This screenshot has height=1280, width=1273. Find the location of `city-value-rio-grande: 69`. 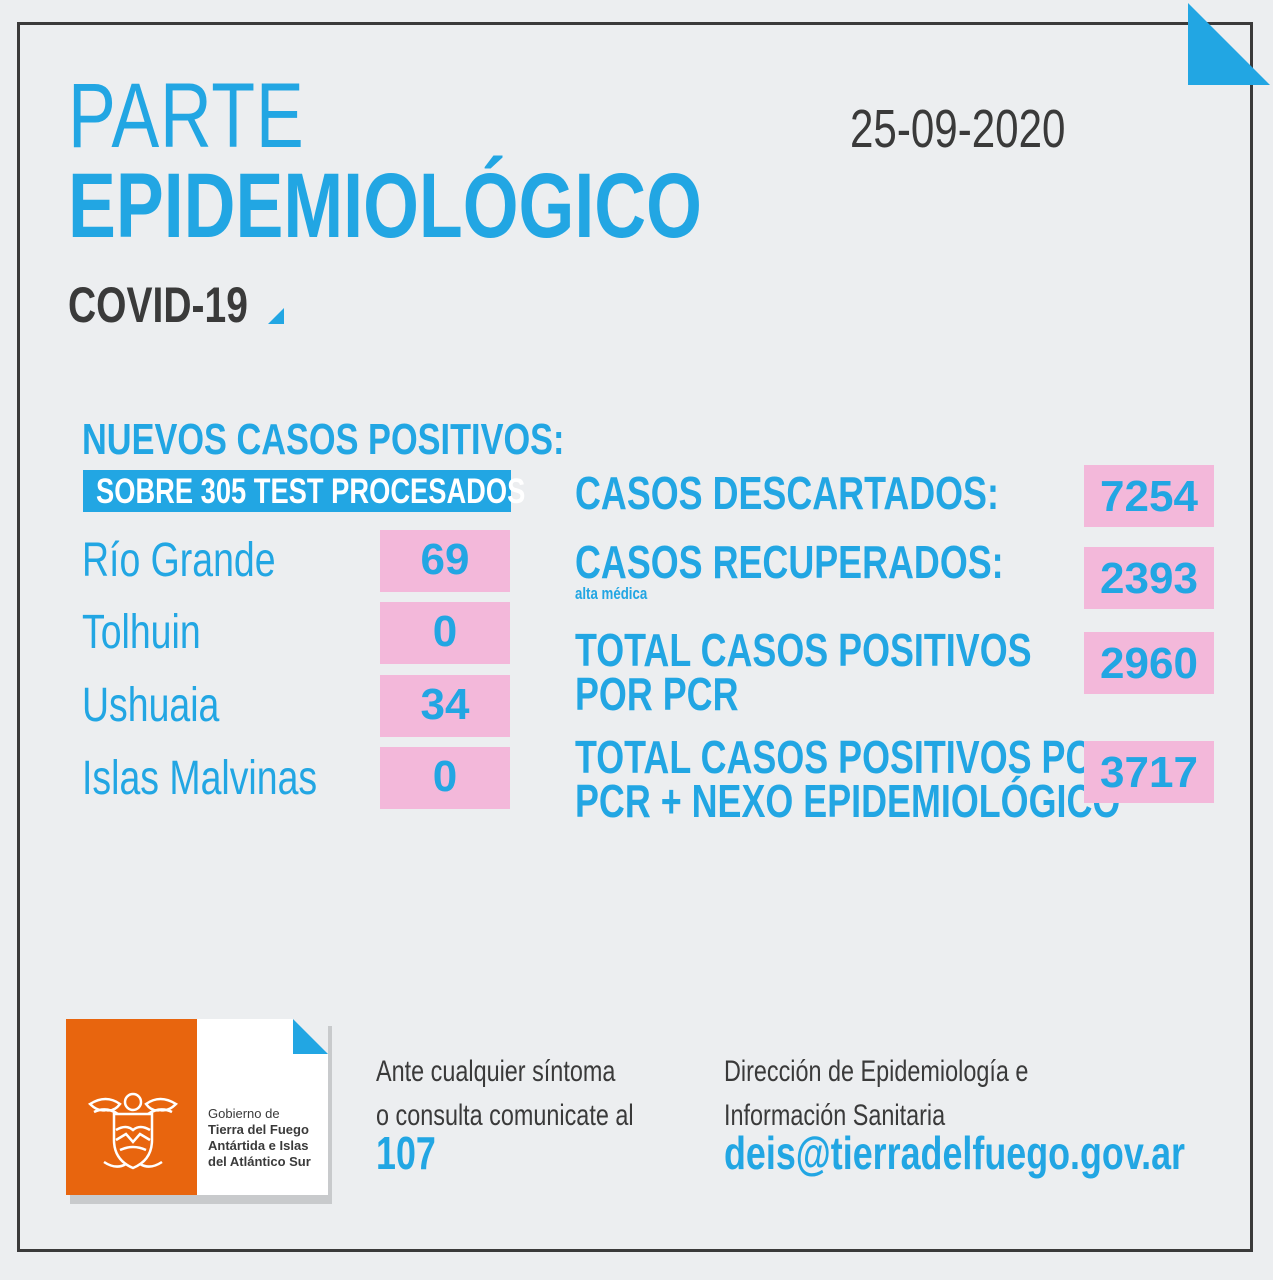

city-value-rio-grande: 69 is located at coordinates (445, 559).